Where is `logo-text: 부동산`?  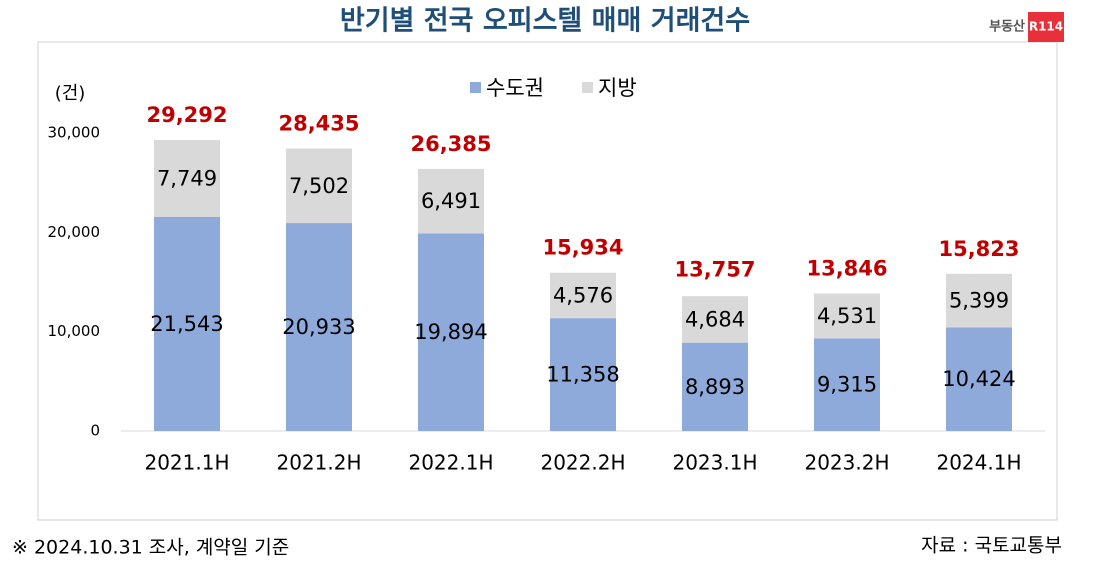 logo-text: 부동산 is located at coordinates (1007, 27).